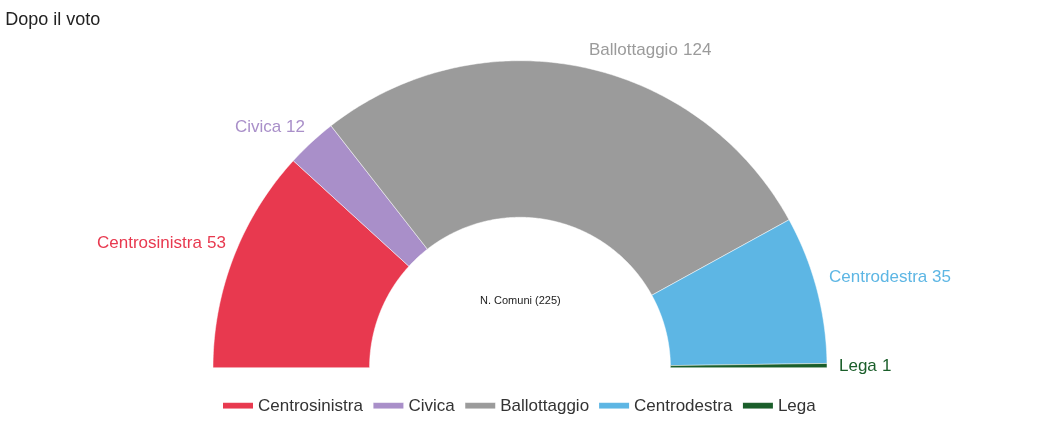  Describe the element at coordinates (887, 365) in the screenshot. I see `data-label: 1` at that location.